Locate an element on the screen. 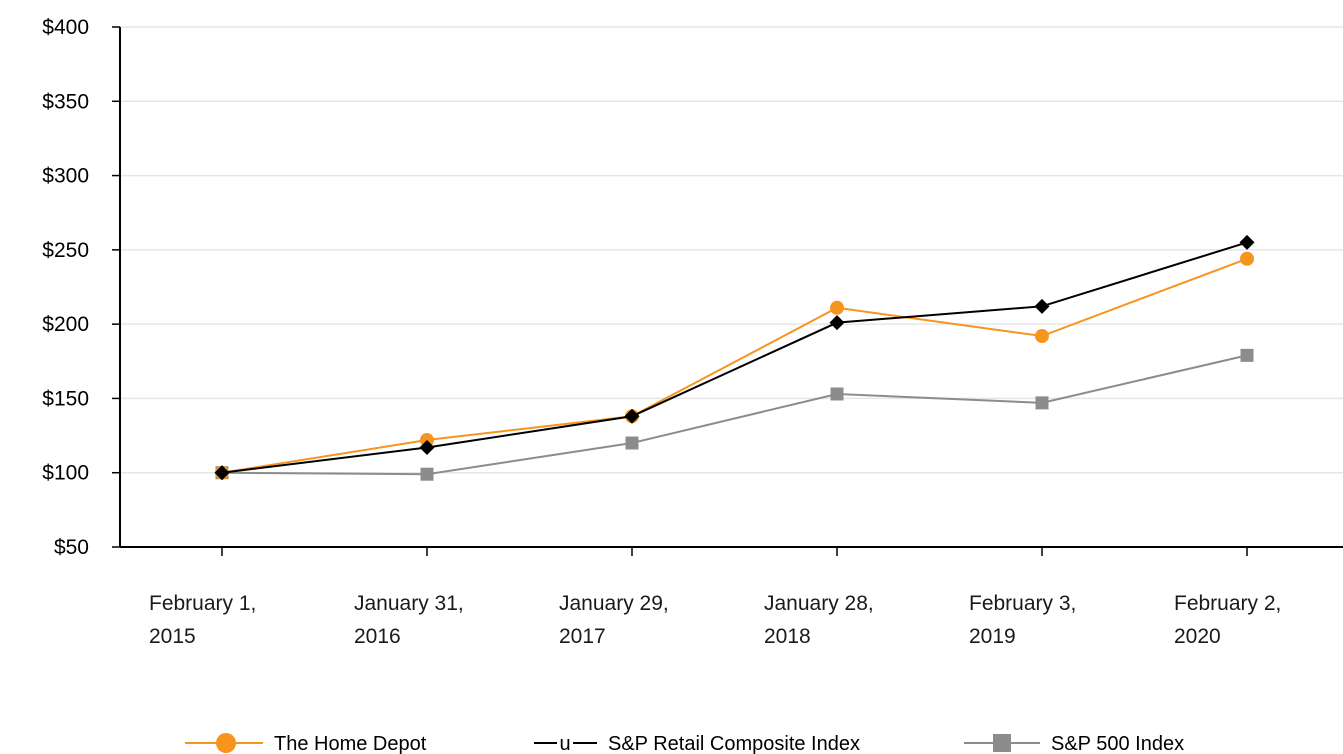 The height and width of the screenshot is (754, 1343). x-tick-label: January 31, is located at coordinates (409, 603).